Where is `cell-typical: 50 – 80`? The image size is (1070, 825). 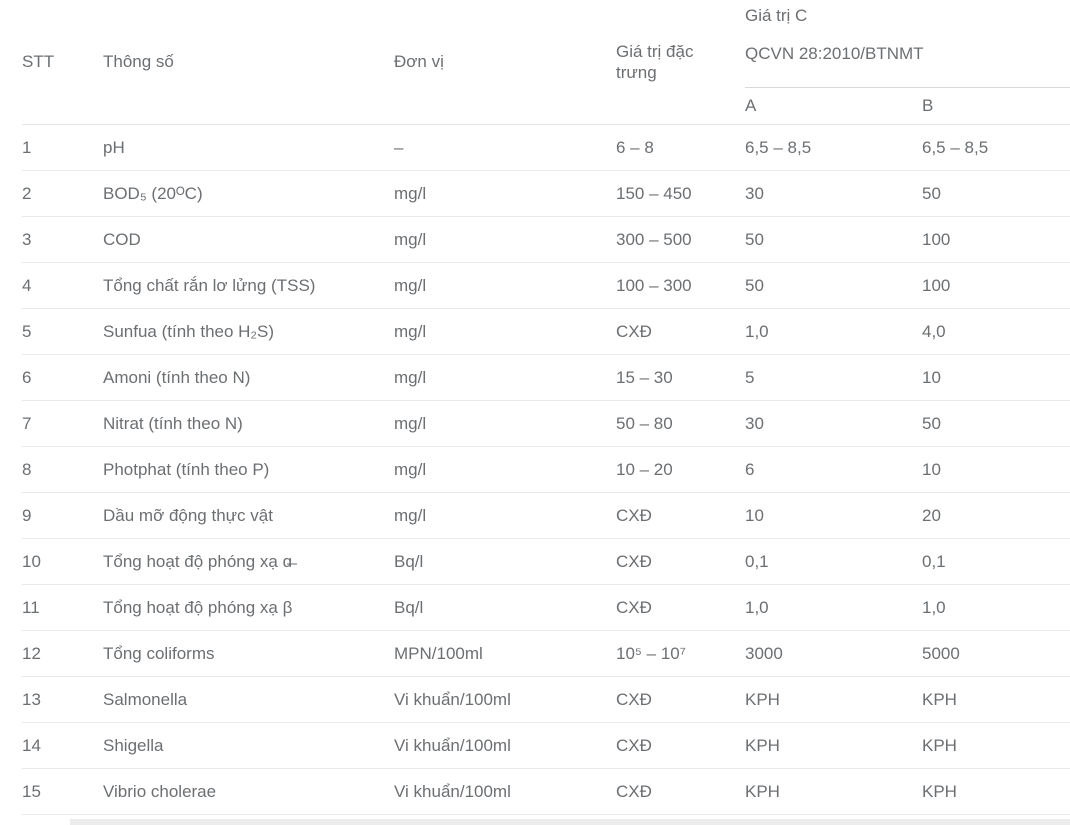
cell-typical: 50 – 80 is located at coordinates (680, 423).